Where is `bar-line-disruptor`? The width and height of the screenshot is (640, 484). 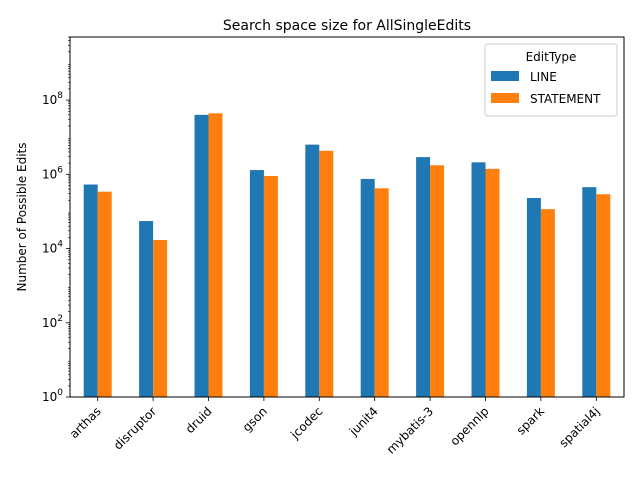
bar-line-disruptor is located at coordinates (146, 309).